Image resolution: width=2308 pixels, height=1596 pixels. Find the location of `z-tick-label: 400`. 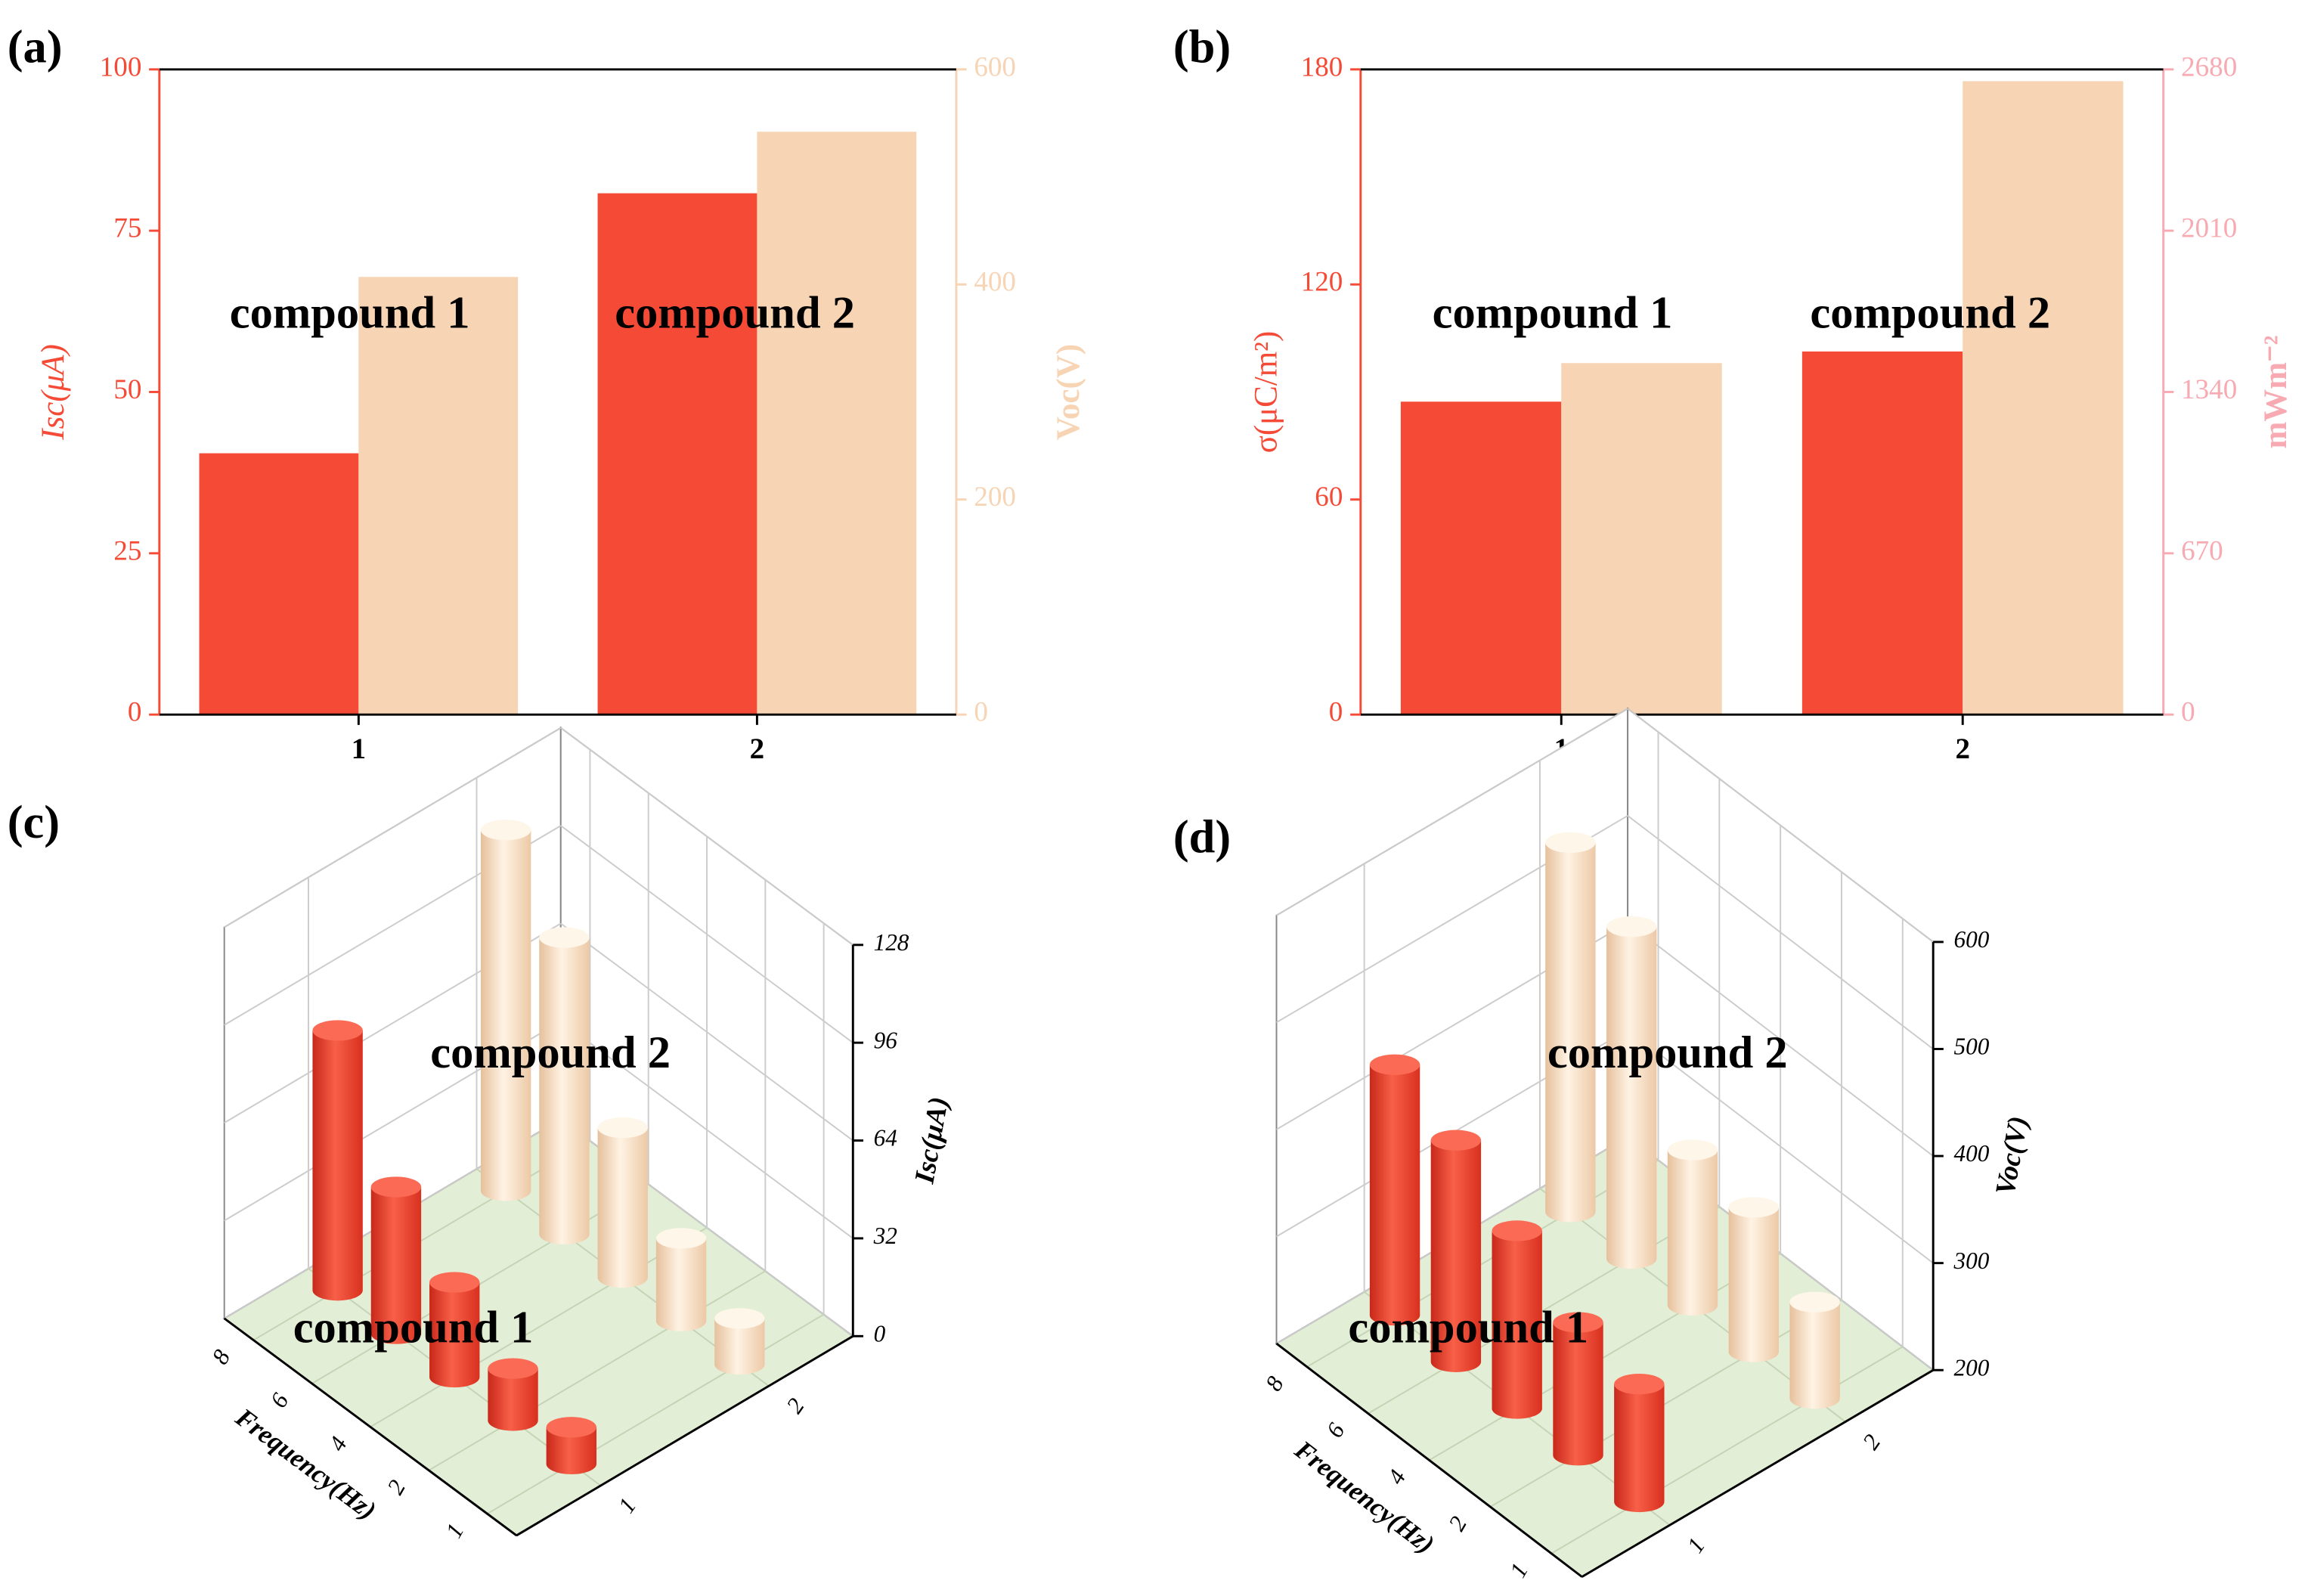

z-tick-label: 400 is located at coordinates (1972, 1153).